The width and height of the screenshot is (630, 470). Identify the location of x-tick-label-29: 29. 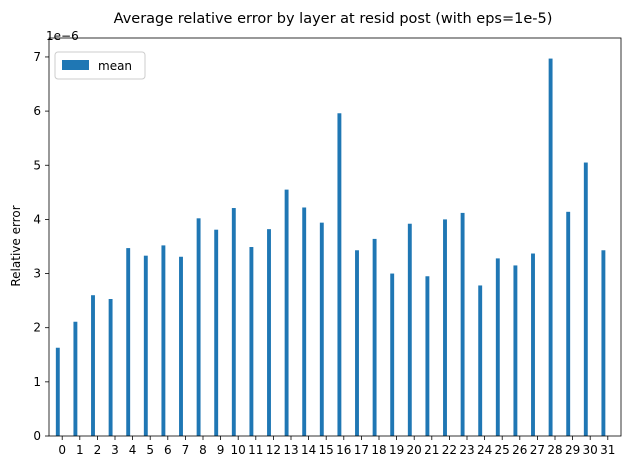
(572, 450).